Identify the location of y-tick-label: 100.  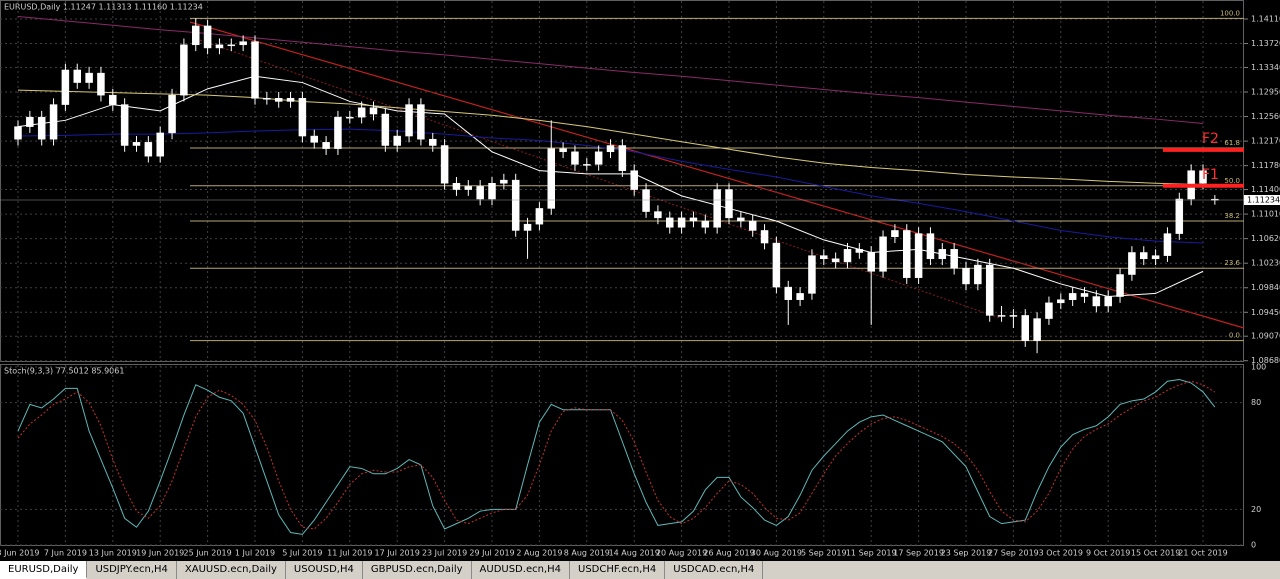
(1258, 367).